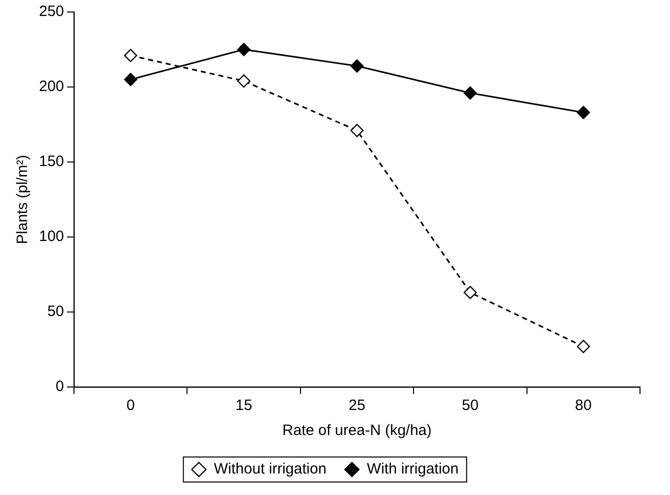 The image size is (670, 495). Describe the element at coordinates (60, 387) in the screenshot. I see `y-tick-label: 0` at that location.